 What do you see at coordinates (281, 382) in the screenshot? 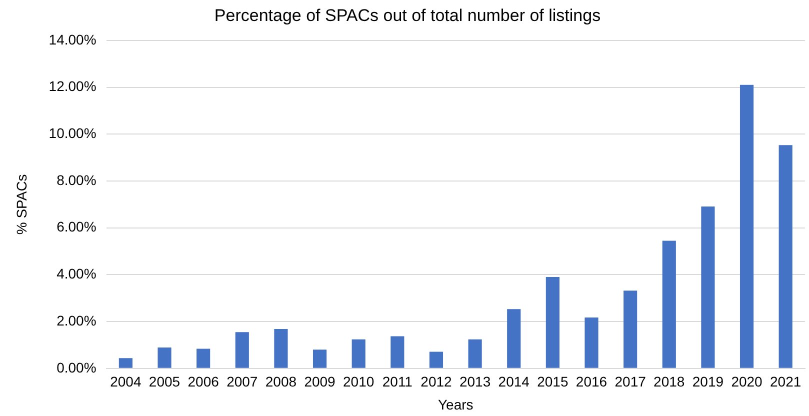
I see `x-tick-label: 2008` at bounding box center [281, 382].